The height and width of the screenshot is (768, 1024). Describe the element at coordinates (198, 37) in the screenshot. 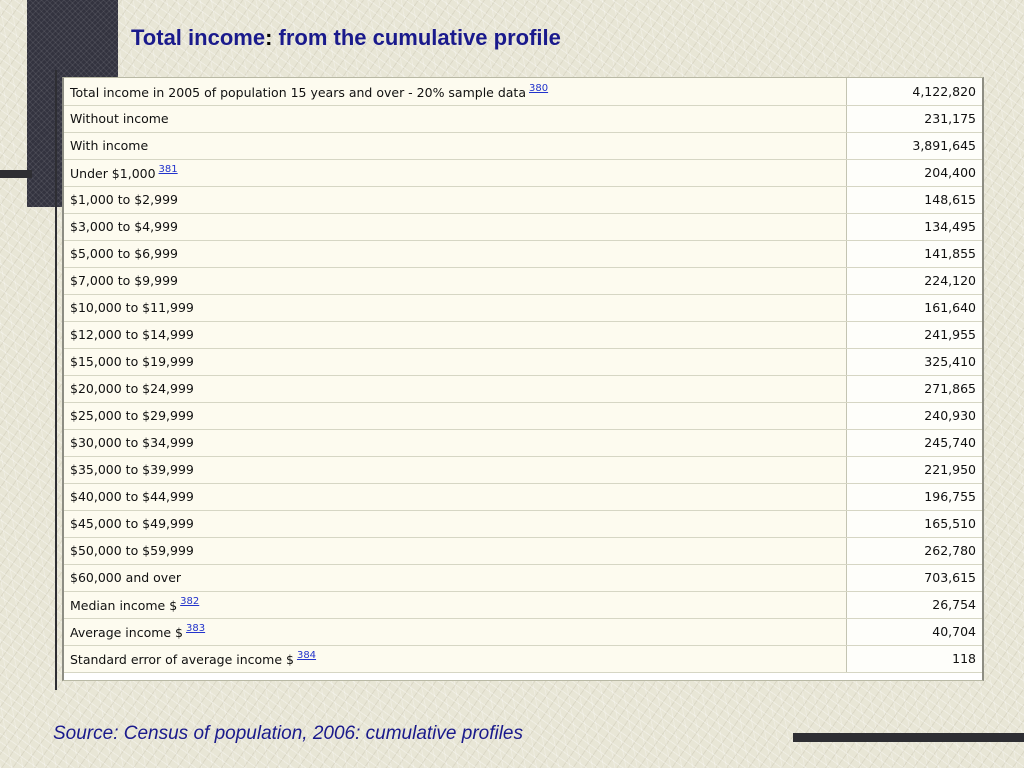

I see `slide-title-main: Total income` at that location.